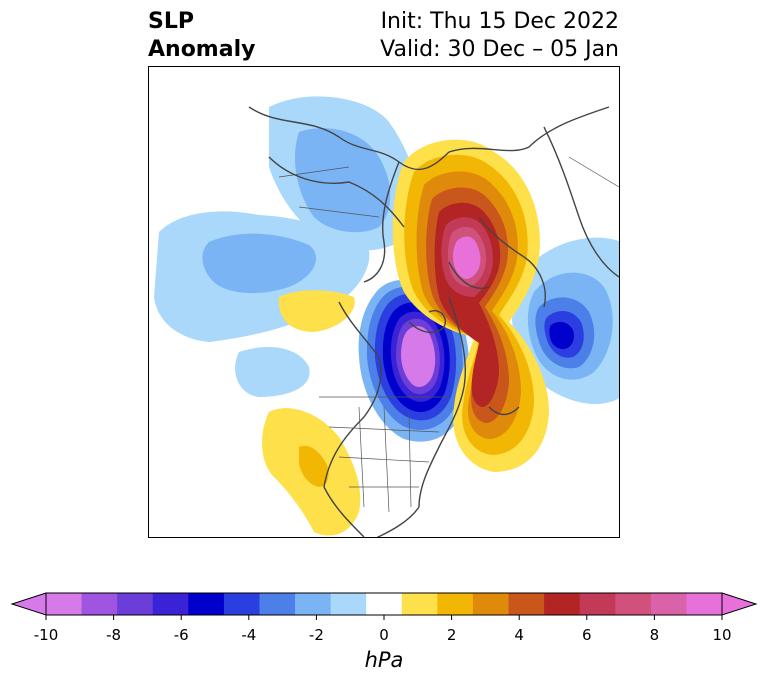  Describe the element at coordinates (384, 635) in the screenshot. I see `colorbar-tick-label: 0` at that location.